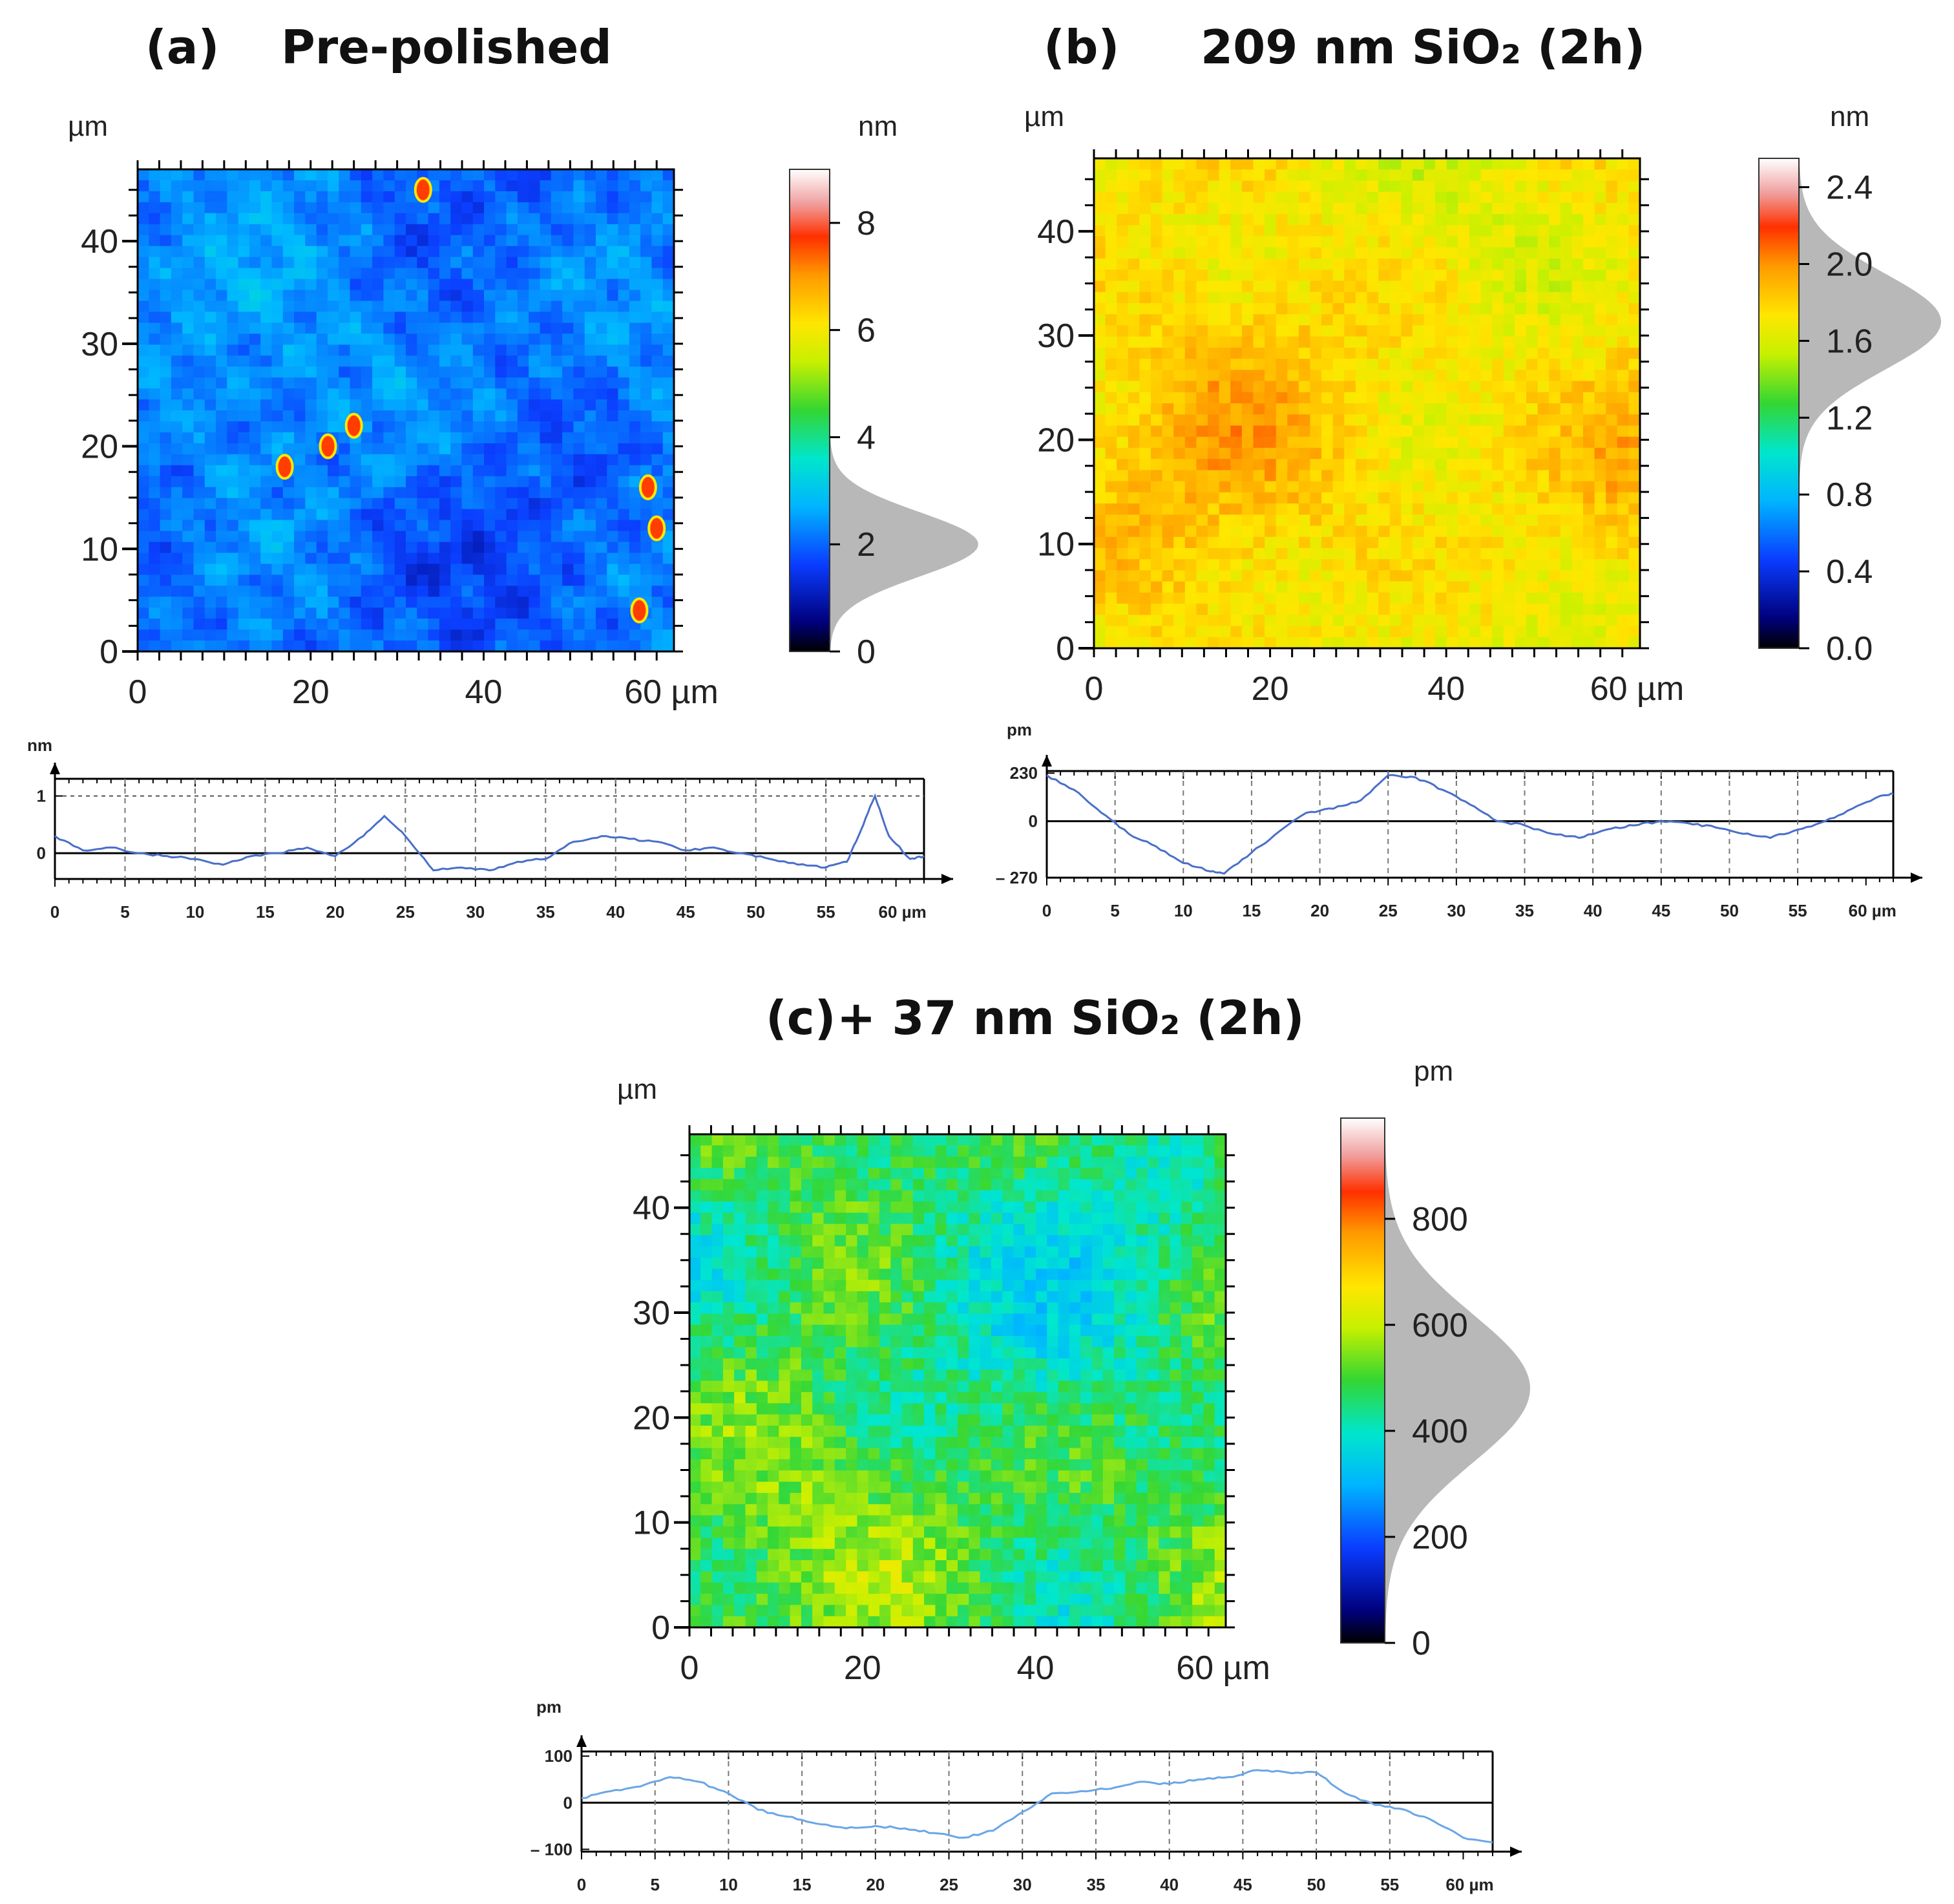  Describe the element at coordinates (1020, 729) in the screenshot. I see `profile-unit-b: pm` at that location.